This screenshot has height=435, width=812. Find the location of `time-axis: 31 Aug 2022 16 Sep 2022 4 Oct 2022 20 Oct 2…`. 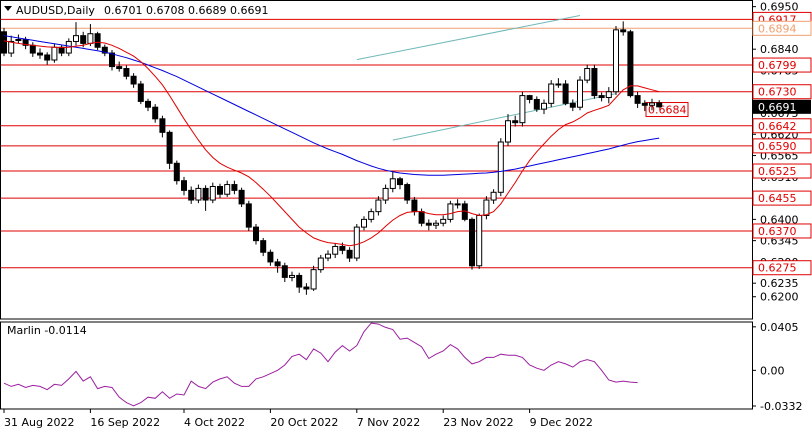

time-axis: 31 Aug 2022 16 Sep 2022 4 Oct 2022 20 Oct 2… is located at coordinates (298, 419).